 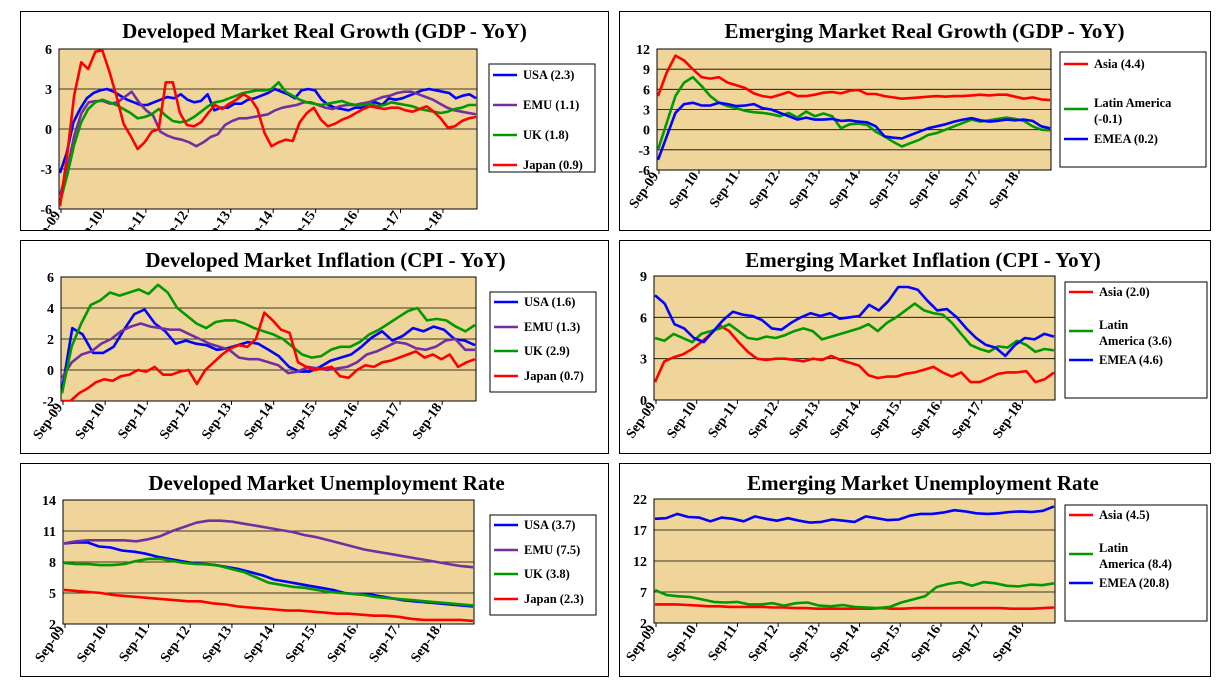 What do you see at coordinates (923, 260) in the screenshot?
I see `chart-title: Emerging Market Inflation (CPI - YoY)` at bounding box center [923, 260].